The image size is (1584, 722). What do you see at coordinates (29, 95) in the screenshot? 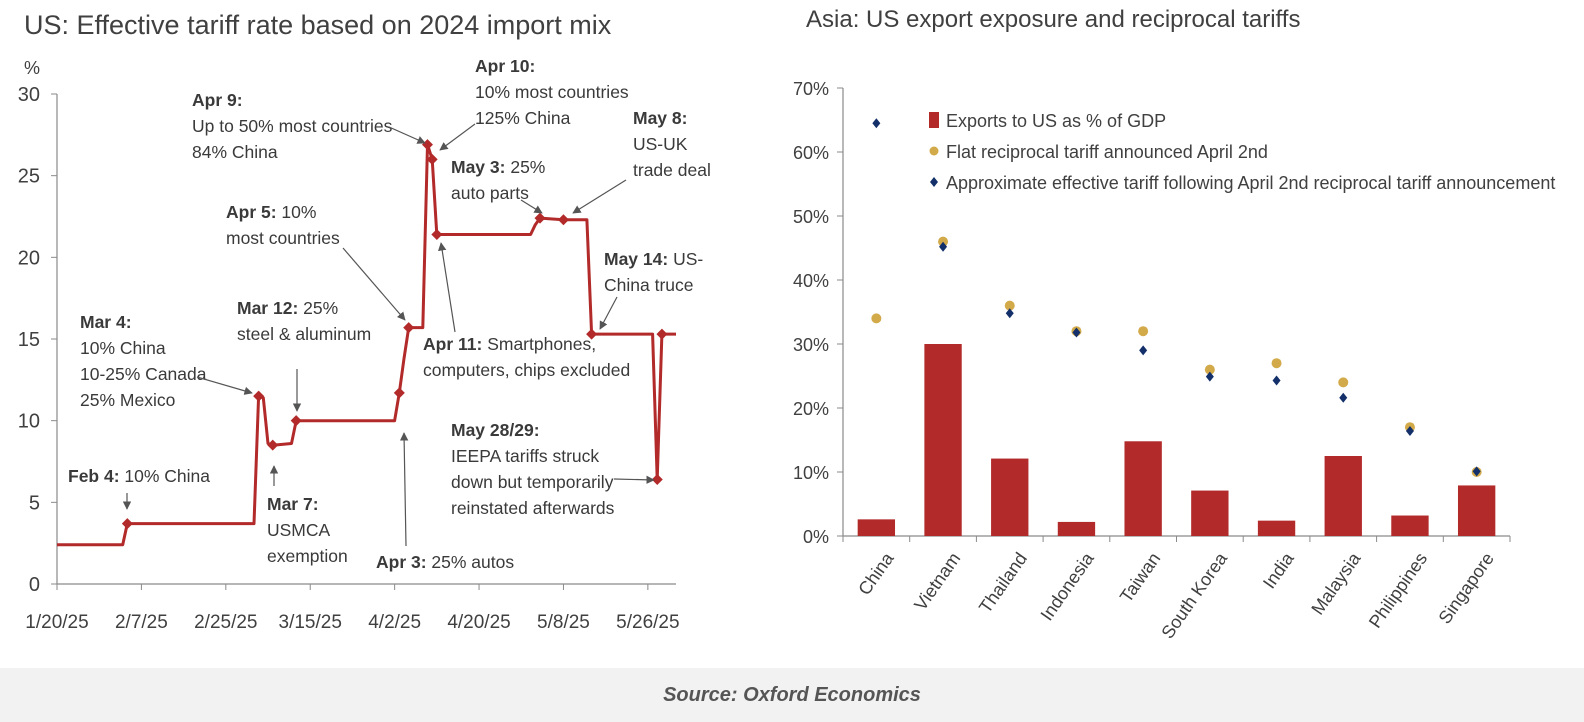
I see `left-y-tick-label: 30` at bounding box center [29, 95].